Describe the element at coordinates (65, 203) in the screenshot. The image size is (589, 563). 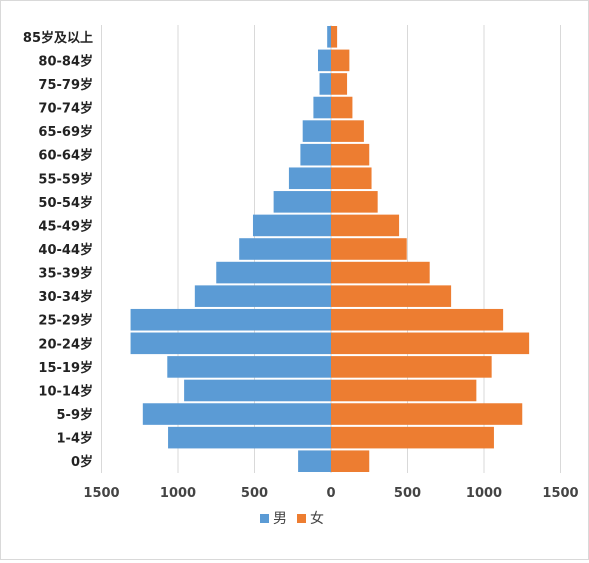
I see `category-label: 50-54岁` at that location.